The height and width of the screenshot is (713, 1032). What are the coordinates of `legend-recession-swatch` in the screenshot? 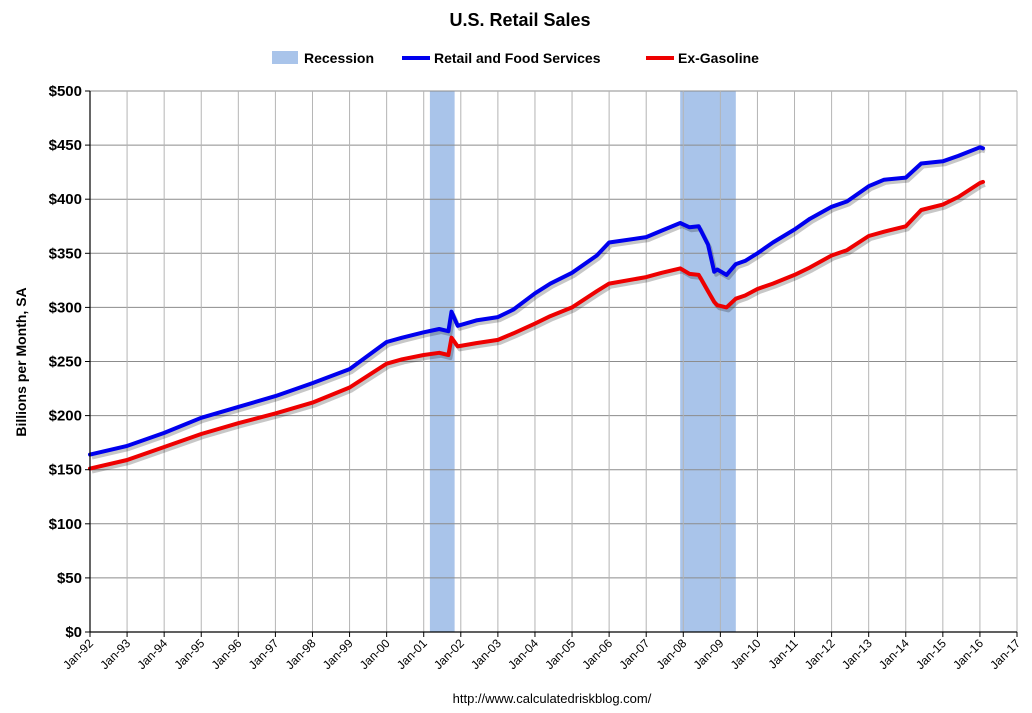 It's located at (285, 57).